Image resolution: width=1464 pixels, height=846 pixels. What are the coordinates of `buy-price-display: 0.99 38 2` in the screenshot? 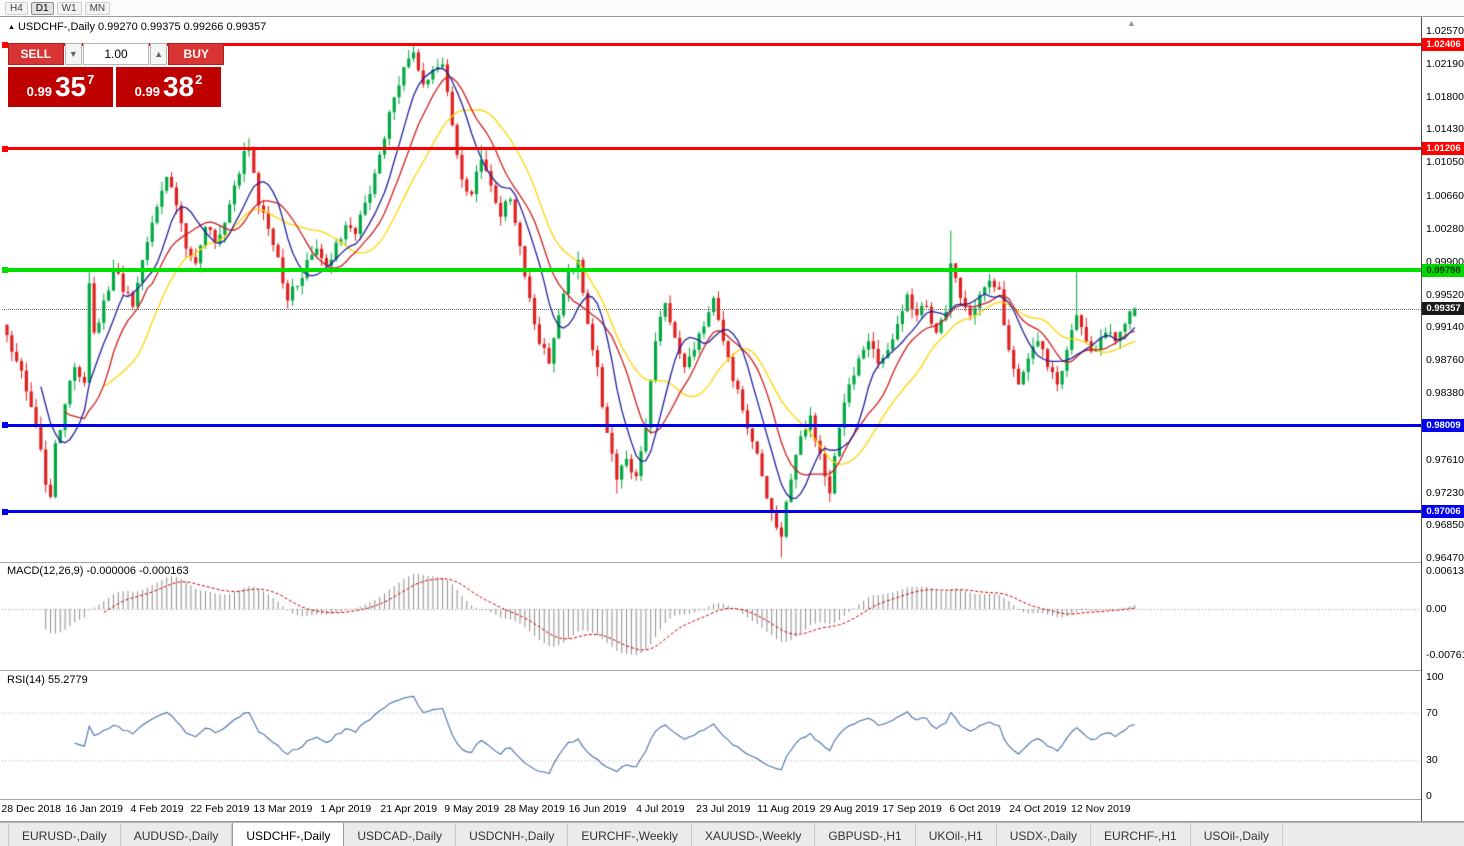 It's located at (168, 87).